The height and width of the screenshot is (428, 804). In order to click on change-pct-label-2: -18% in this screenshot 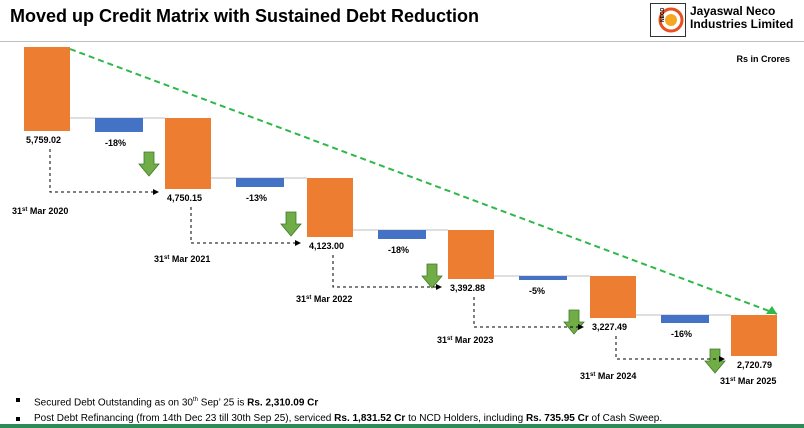, I will do `click(398, 250)`.